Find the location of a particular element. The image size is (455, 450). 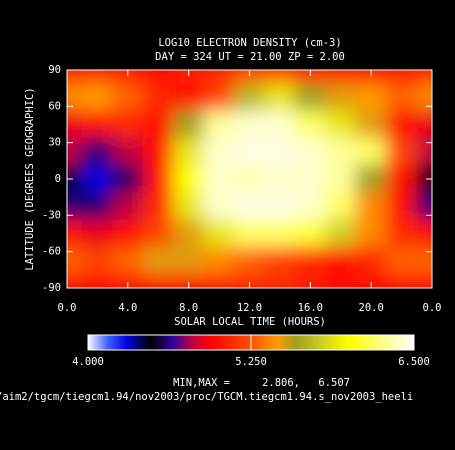

y-tick-label: 90 is located at coordinates (54, 70).